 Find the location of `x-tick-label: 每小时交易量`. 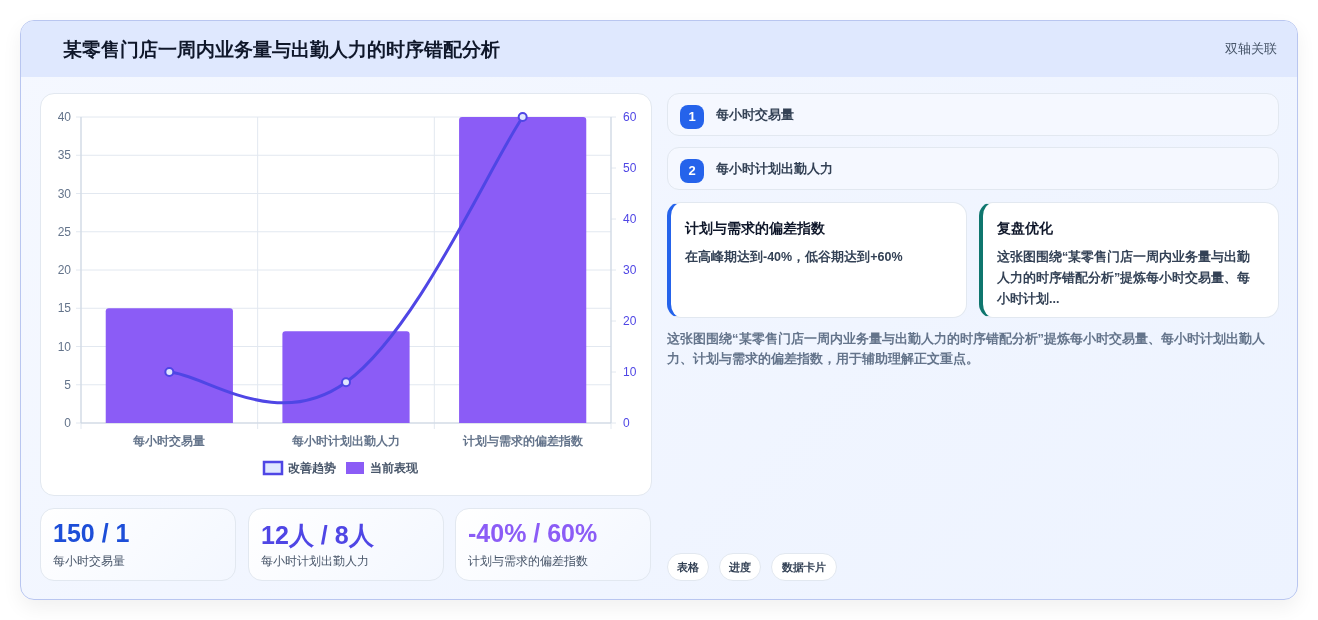

x-tick-label: 每小时交易量 is located at coordinates (169, 441).